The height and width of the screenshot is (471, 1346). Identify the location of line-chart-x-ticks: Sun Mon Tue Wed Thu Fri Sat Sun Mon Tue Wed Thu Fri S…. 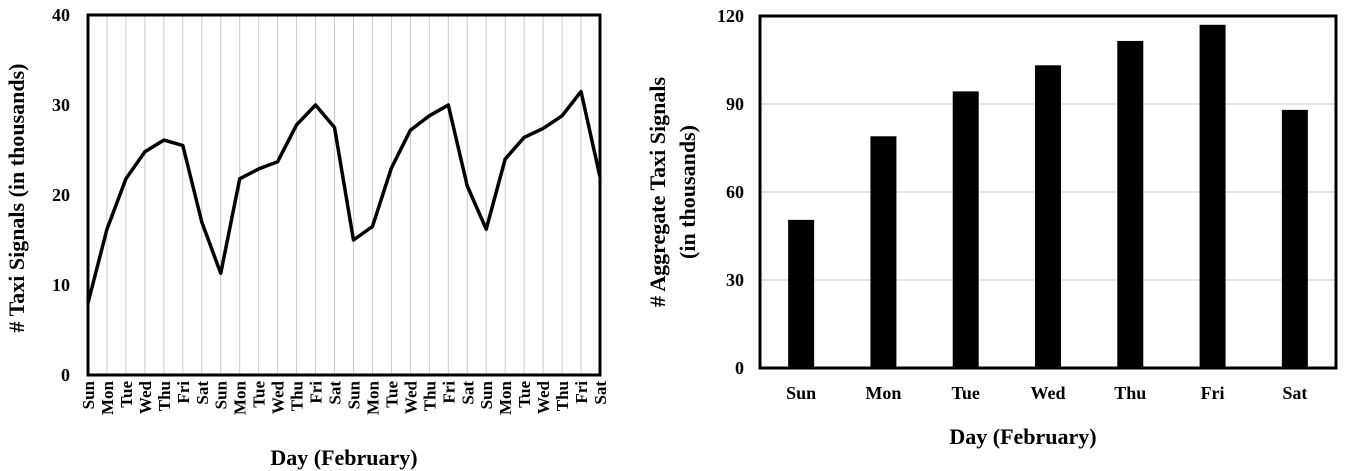
(344, 397).